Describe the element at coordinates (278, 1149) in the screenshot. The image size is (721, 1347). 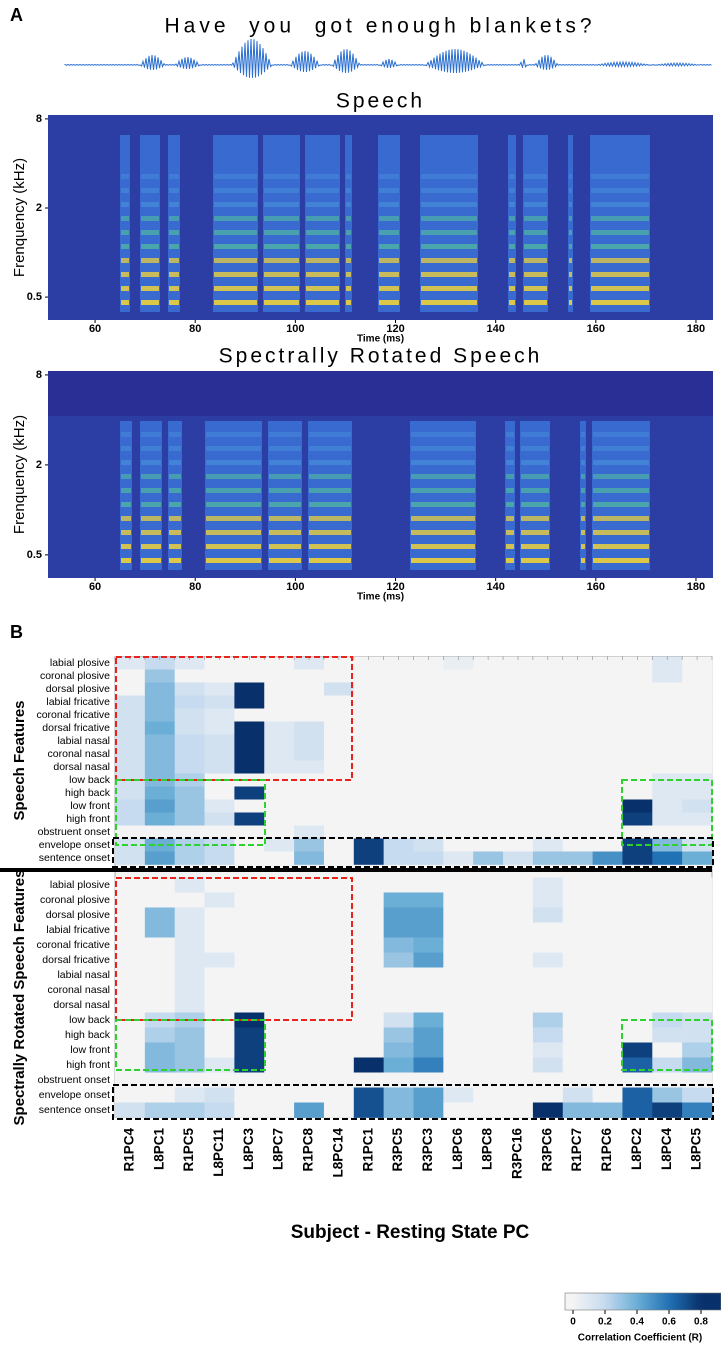
I see `column-label: L8PC7` at that location.